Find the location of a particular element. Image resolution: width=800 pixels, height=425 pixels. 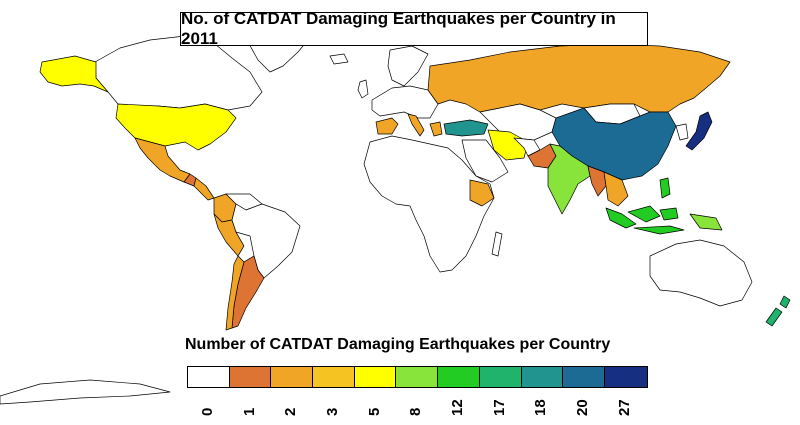

country-japan is located at coordinates (699, 131).